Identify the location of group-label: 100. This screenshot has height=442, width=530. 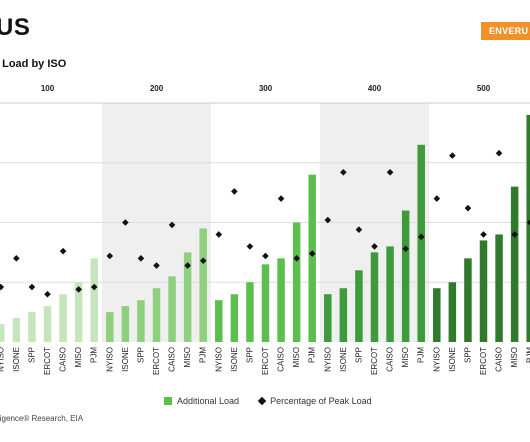
(48, 88).